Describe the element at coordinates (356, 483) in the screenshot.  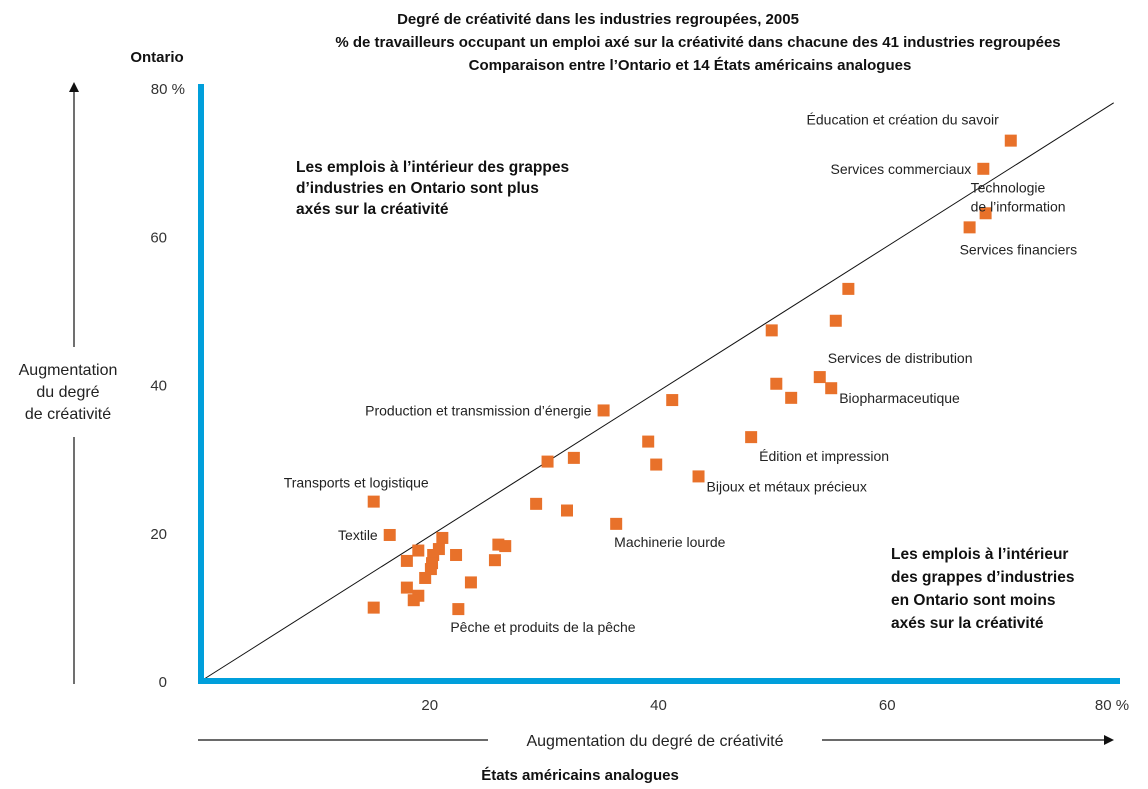
I see `point-label: Transports et logistique` at that location.